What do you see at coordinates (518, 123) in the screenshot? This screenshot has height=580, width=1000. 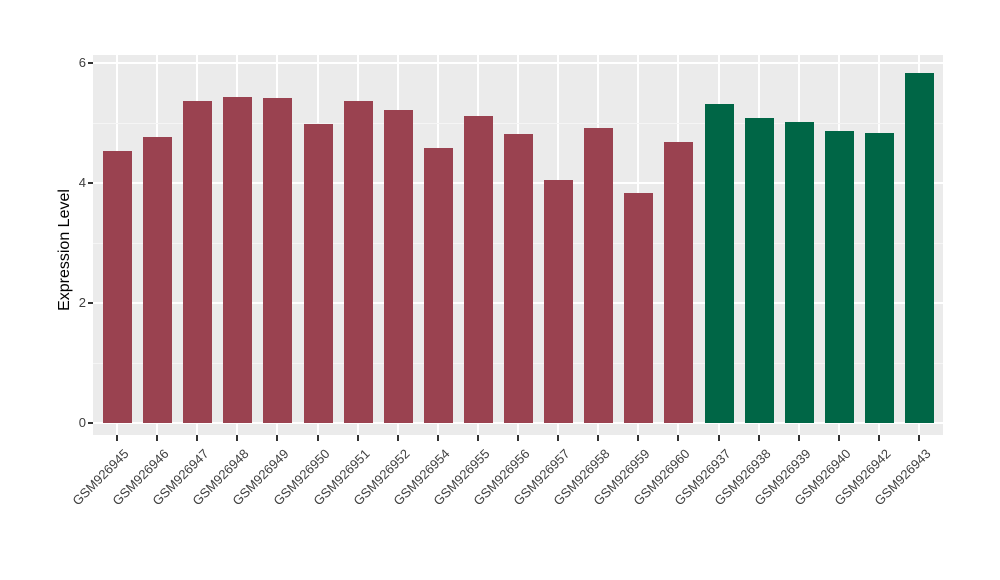 I see `h-gridline-minor` at bounding box center [518, 123].